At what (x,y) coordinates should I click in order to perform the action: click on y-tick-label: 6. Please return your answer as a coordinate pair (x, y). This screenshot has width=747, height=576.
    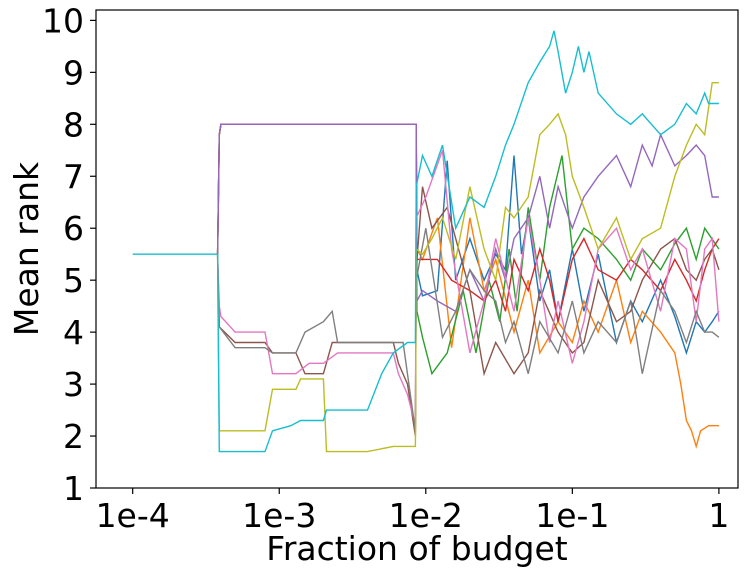
    Looking at the image, I should click on (73, 228).